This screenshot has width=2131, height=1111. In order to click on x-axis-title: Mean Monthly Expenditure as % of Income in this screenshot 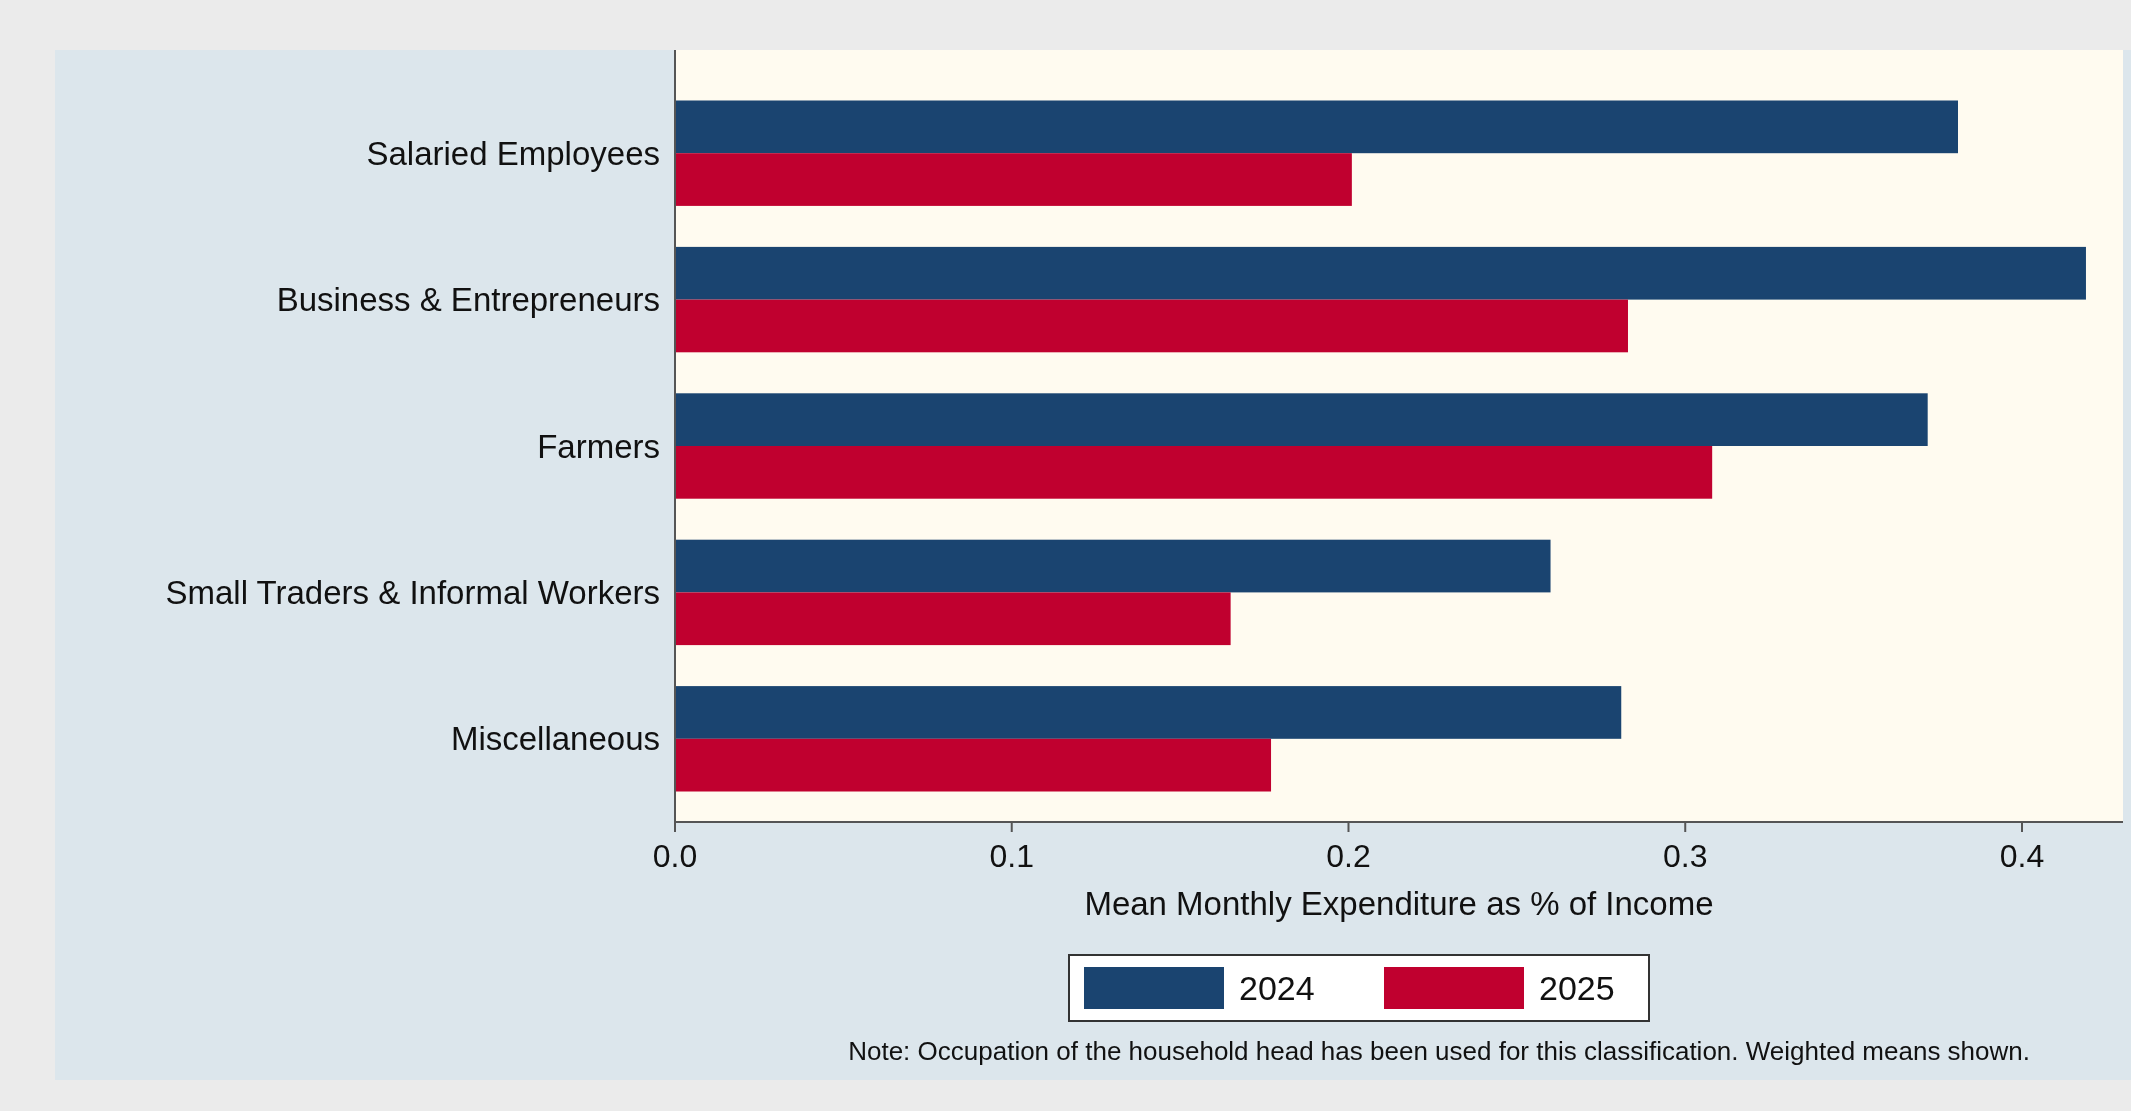, I will do `click(1399, 903)`.